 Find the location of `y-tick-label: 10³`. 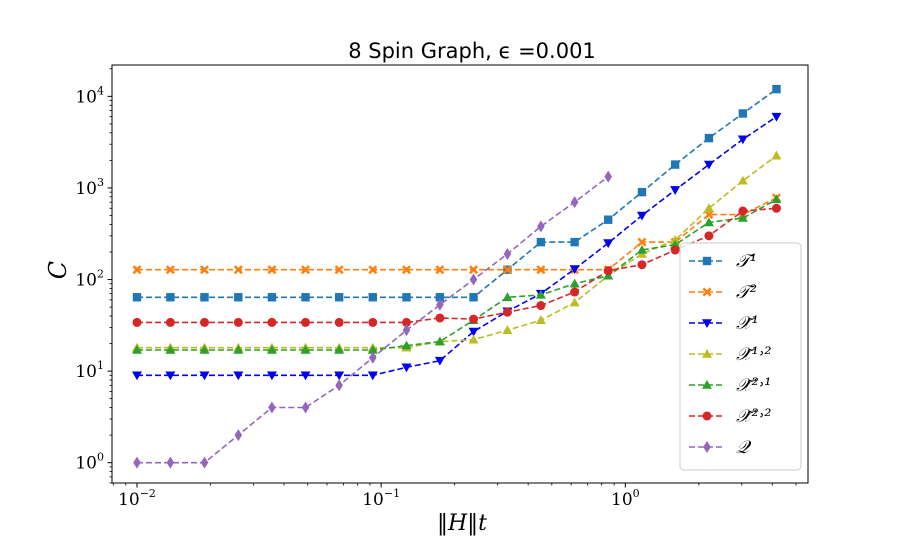

y-tick-label: 10³ is located at coordinates (89, 187).